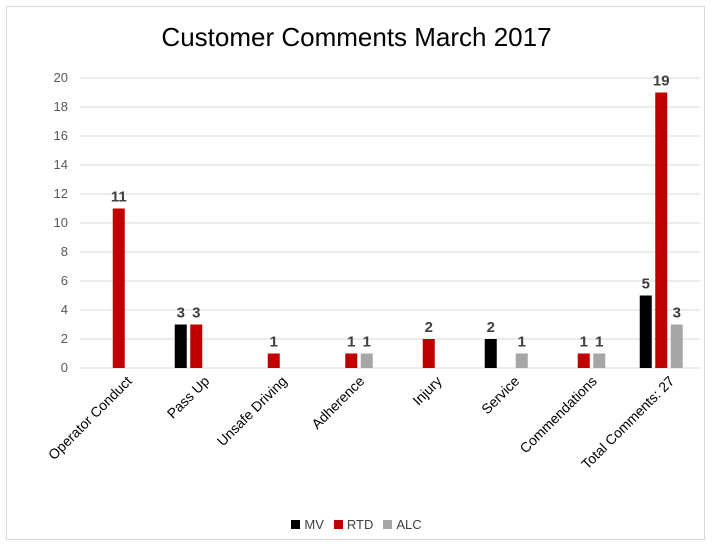 The height and width of the screenshot is (548, 713). I want to click on category-label: Operator Conduct, so click(90, 418).